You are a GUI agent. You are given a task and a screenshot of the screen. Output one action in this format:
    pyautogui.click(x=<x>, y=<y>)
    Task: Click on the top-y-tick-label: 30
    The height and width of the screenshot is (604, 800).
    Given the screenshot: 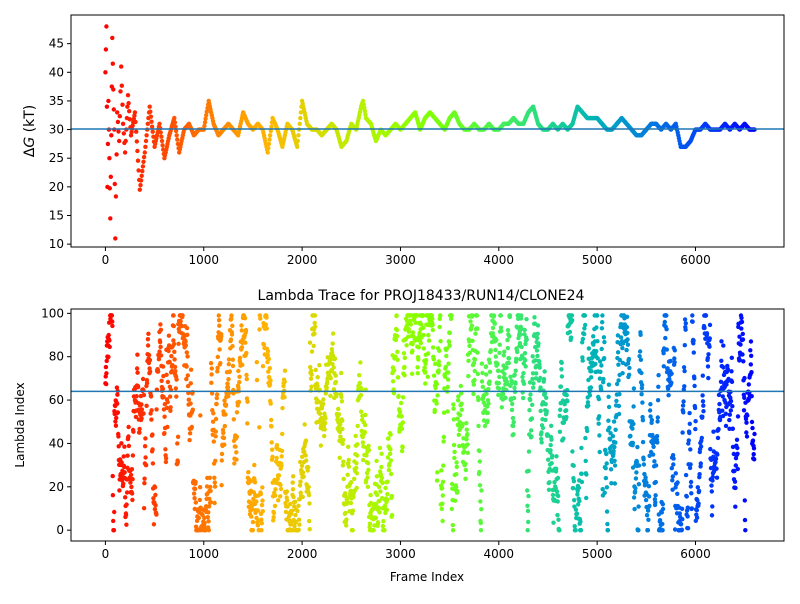 What is the action you would take?
    pyautogui.click(x=56, y=130)
    